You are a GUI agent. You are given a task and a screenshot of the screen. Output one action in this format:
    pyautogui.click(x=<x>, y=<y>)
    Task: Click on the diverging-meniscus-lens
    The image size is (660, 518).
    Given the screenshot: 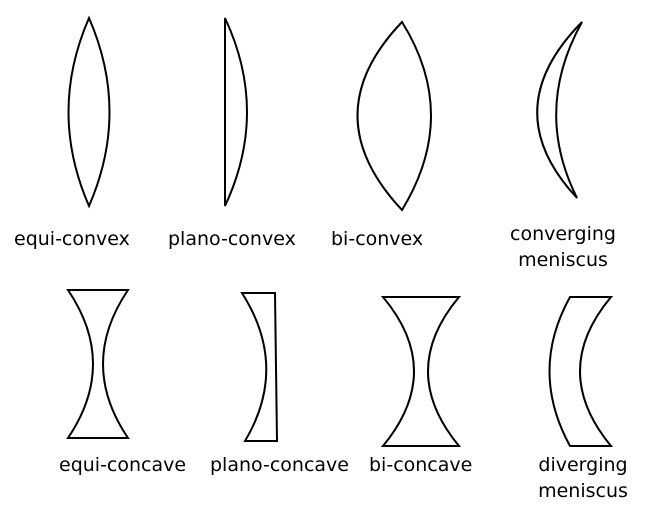 What is the action you would take?
    pyautogui.click(x=581, y=371)
    